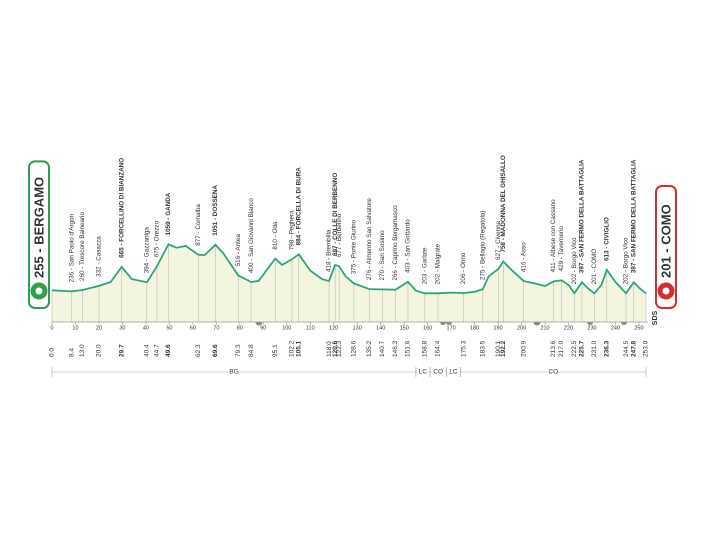  Describe the element at coordinates (427, 328) in the screenshot. I see `x-tick-label: 160` at that location.